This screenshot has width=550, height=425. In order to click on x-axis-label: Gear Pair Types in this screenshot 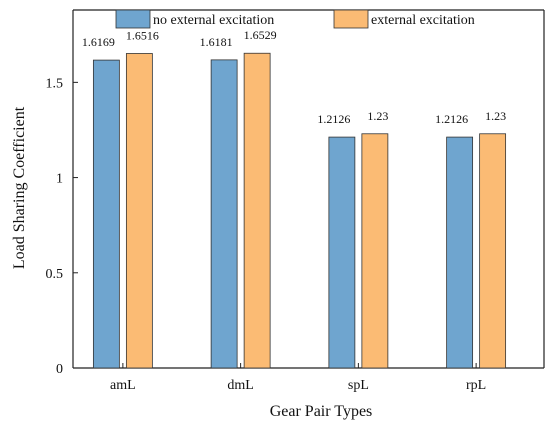, I will do `click(321, 411)`.